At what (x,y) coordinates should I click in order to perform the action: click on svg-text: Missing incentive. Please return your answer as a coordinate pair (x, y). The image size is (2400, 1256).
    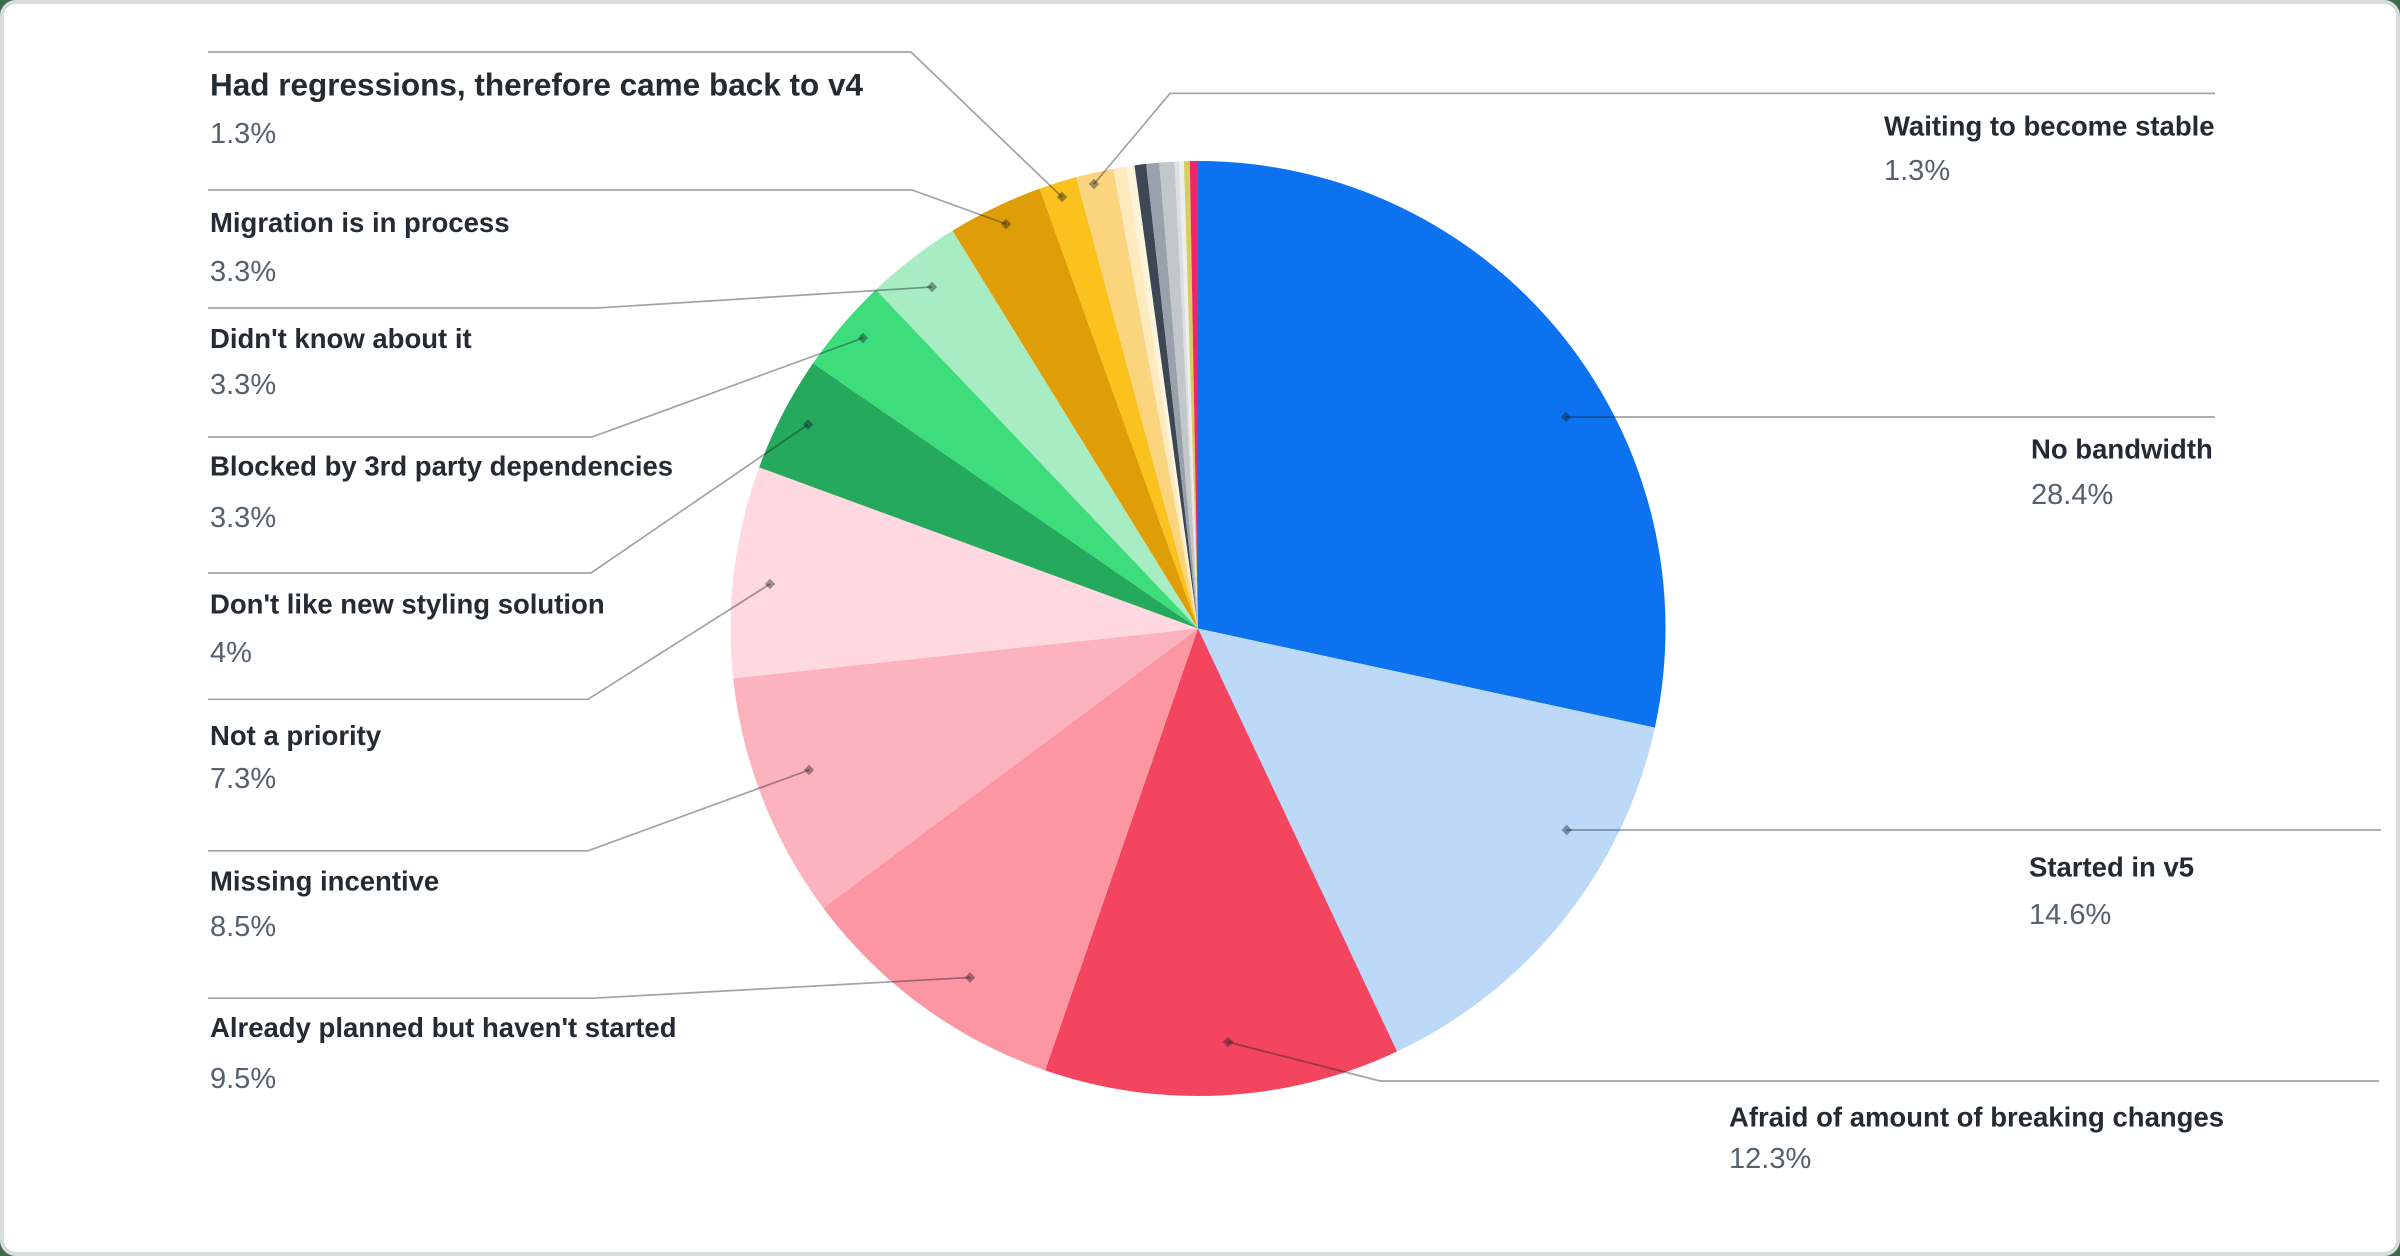
    Looking at the image, I should click on (324, 881).